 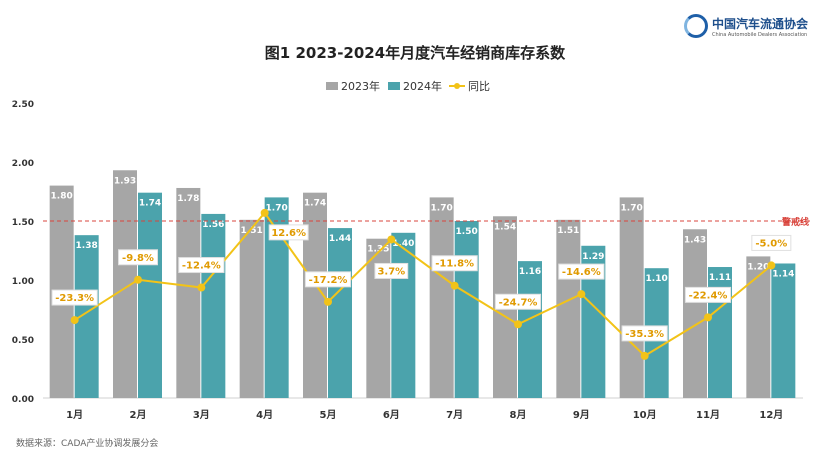 I want to click on yoy-label: -23.3%, so click(x=74, y=298).